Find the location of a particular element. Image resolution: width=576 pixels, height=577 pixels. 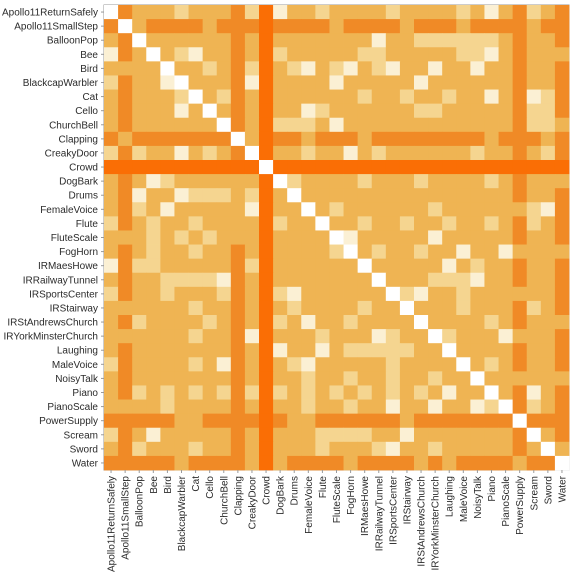

y-tick-label: PowerSupply is located at coordinates (68, 421).